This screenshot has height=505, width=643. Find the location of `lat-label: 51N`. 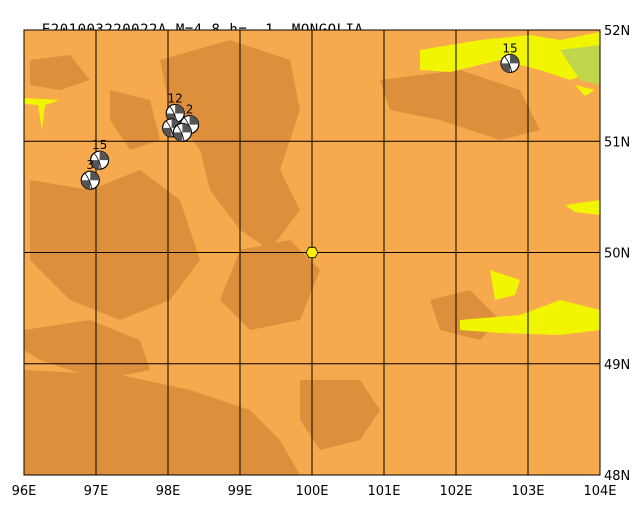

lat-label: 51N is located at coordinates (617, 142).